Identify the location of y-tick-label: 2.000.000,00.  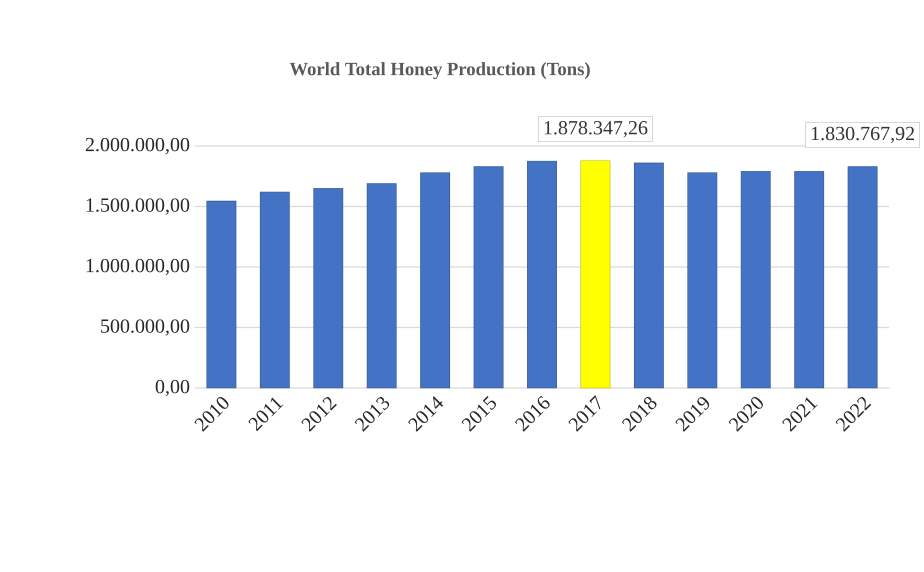
(138, 146).